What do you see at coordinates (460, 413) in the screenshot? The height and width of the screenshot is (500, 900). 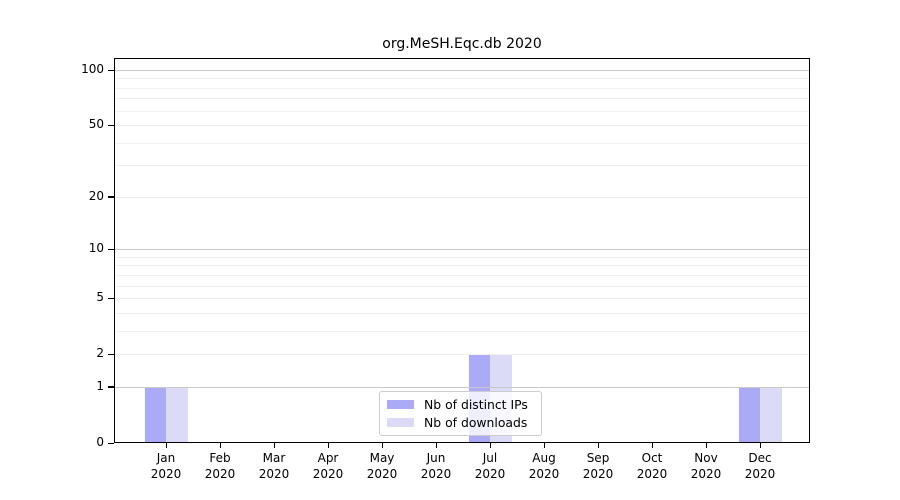 I see `legend: Nb of distinct IPs Nb of downloads` at bounding box center [460, 413].